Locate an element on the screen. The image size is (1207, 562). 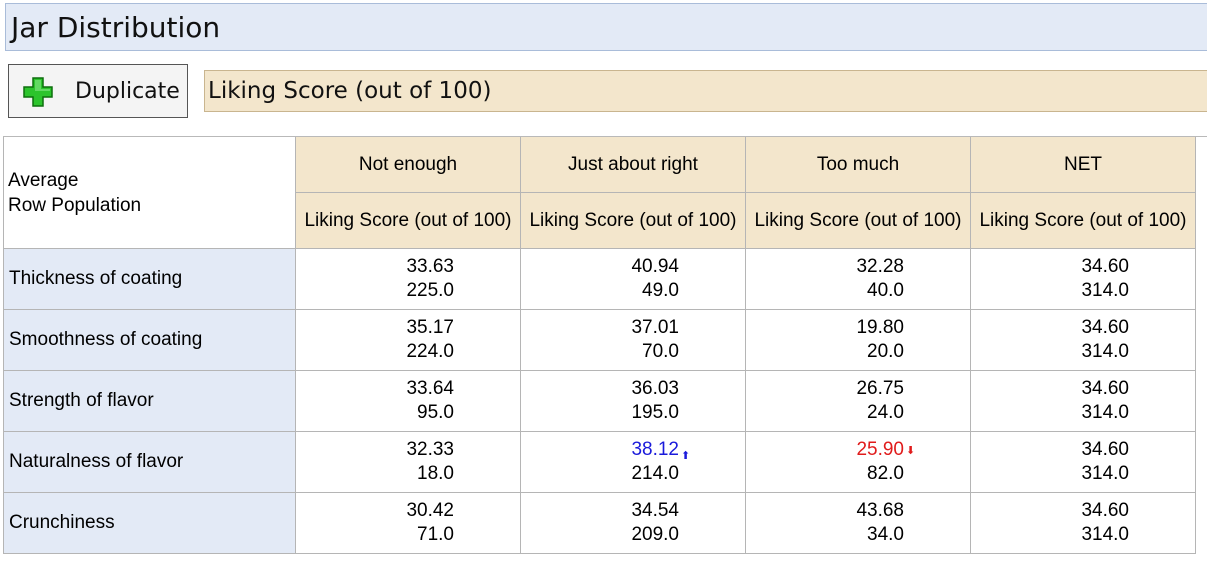
row-header: Smoothness of coating is located at coordinates (149, 340).